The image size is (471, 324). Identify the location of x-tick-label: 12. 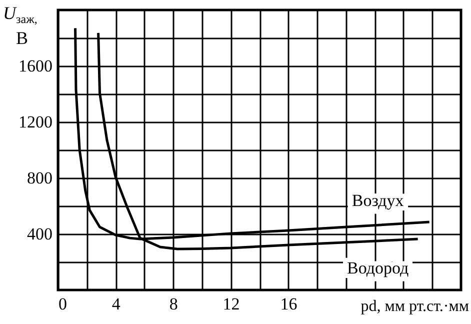
(231, 304).